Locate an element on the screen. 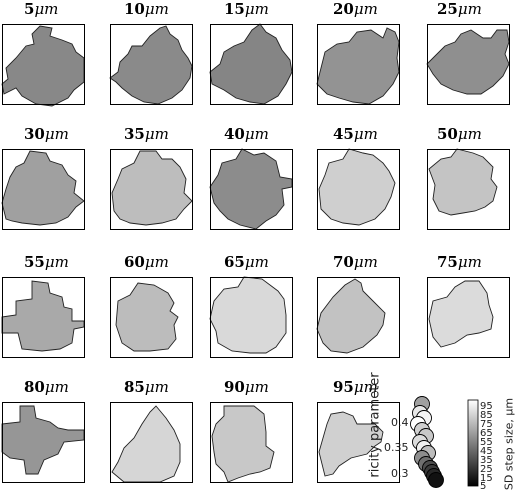 Image resolution: width=516 pixels, height=492 pixels. inset-plot is located at coordinates (427, 442).